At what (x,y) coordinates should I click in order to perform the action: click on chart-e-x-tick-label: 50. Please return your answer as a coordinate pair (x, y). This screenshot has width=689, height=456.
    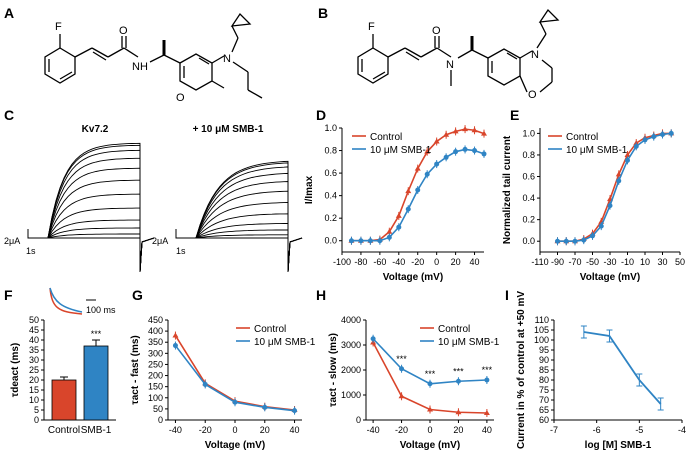
    Looking at the image, I should click on (680, 262).